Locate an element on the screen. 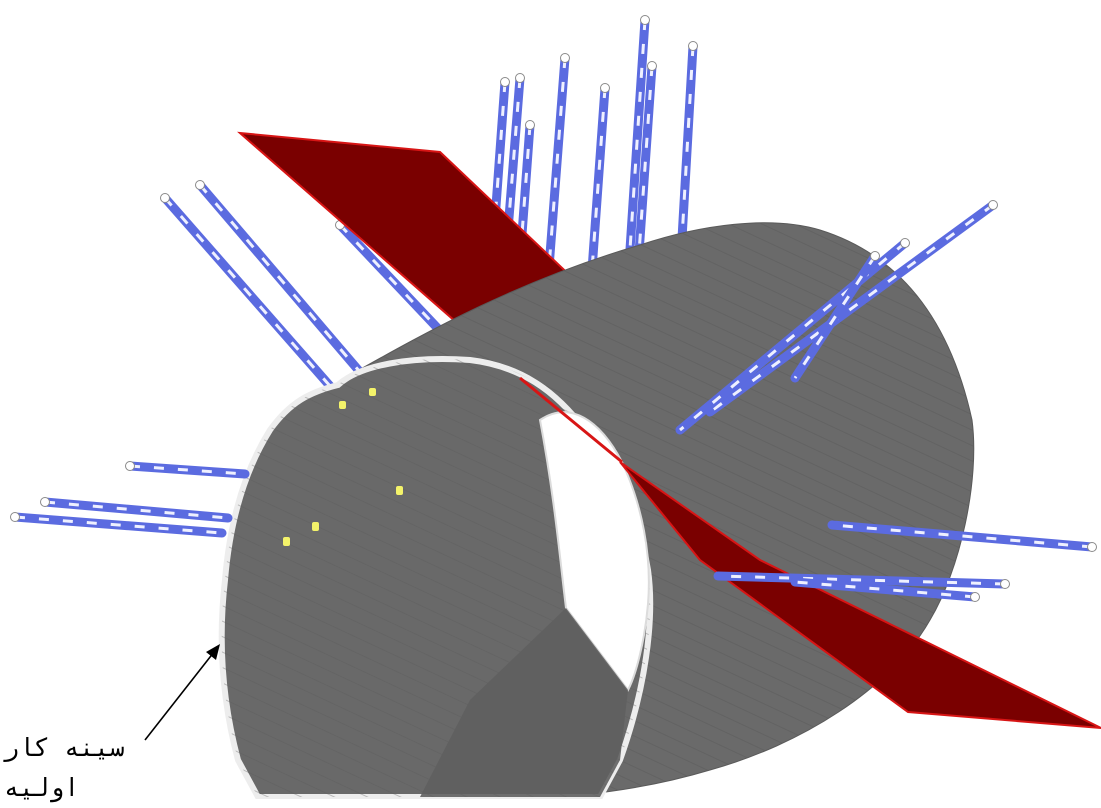 The image size is (1101, 808). fault-trace is located at coordinates (571, 420).